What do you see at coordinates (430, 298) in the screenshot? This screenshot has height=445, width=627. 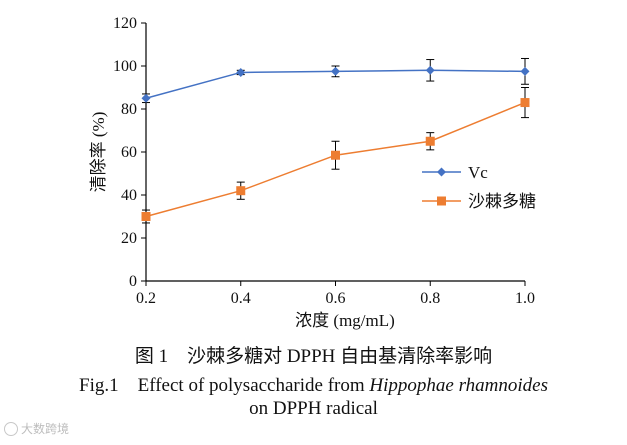 I see `x-tick-label: 0.8` at bounding box center [430, 298].